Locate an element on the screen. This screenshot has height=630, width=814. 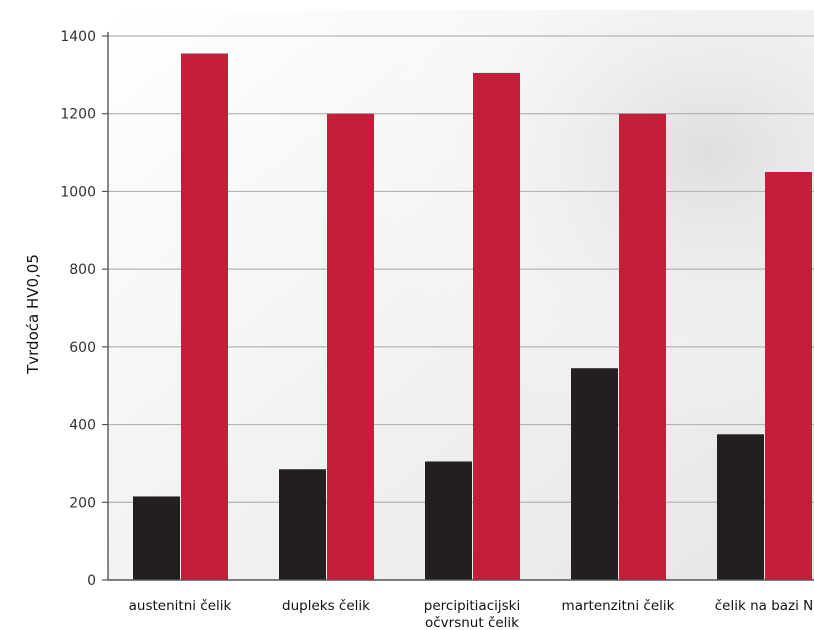
y-tick-label: 0 is located at coordinates (91, 581).